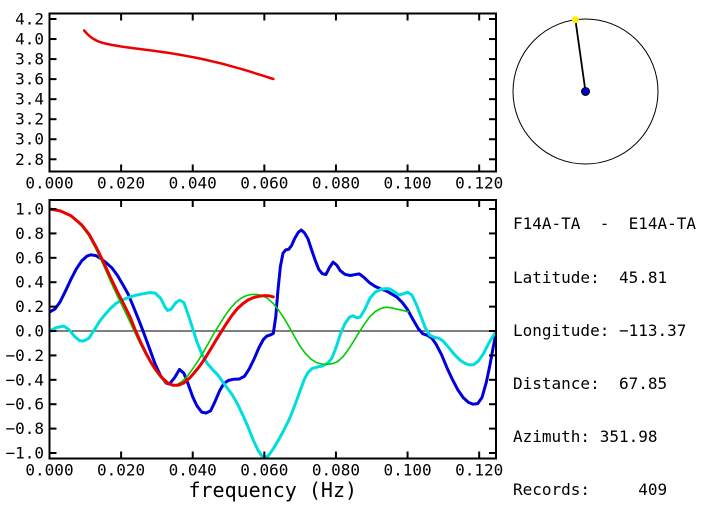  What do you see at coordinates (590, 383) in the screenshot?
I see `distance-line: Distance: 67.85` at bounding box center [590, 383].